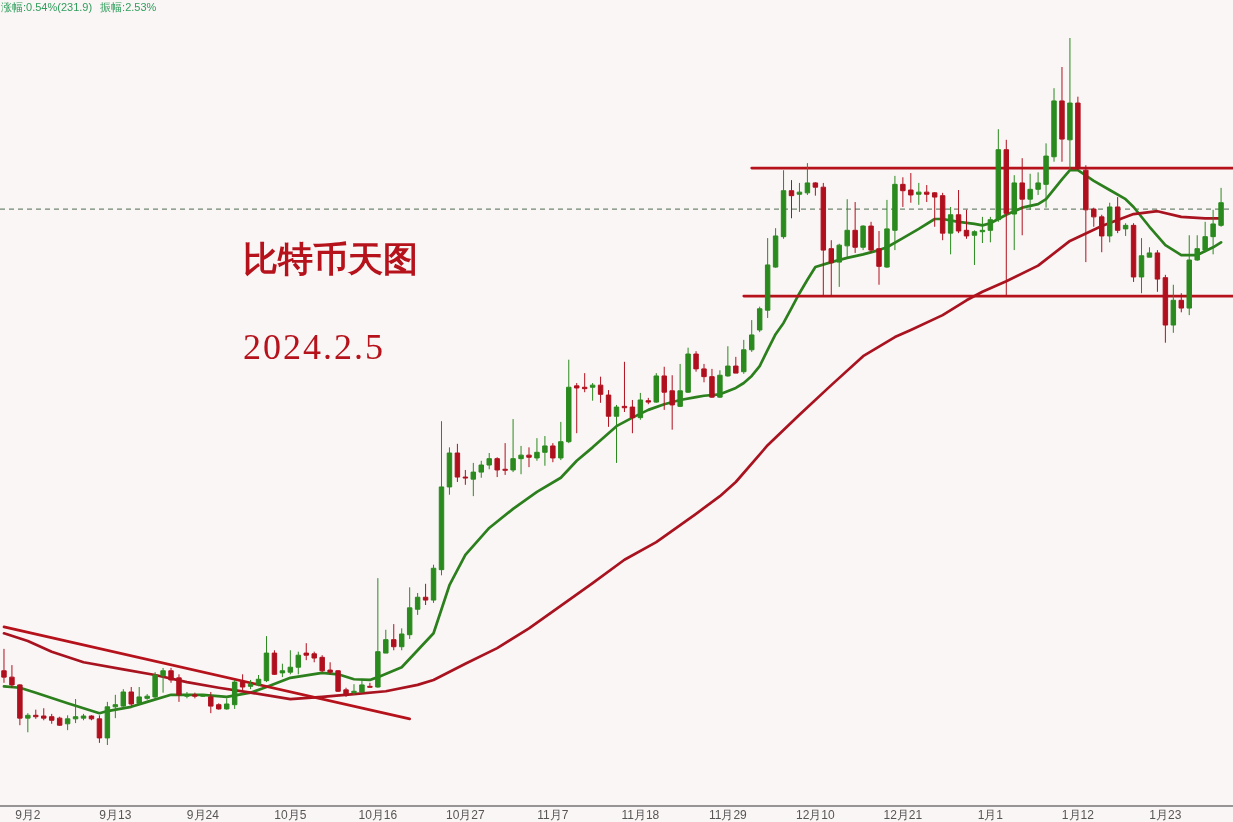 The image size is (1233, 822). Describe the element at coordinates (816, 815) in the screenshot. I see `x-tick-label: 12月10` at that location.